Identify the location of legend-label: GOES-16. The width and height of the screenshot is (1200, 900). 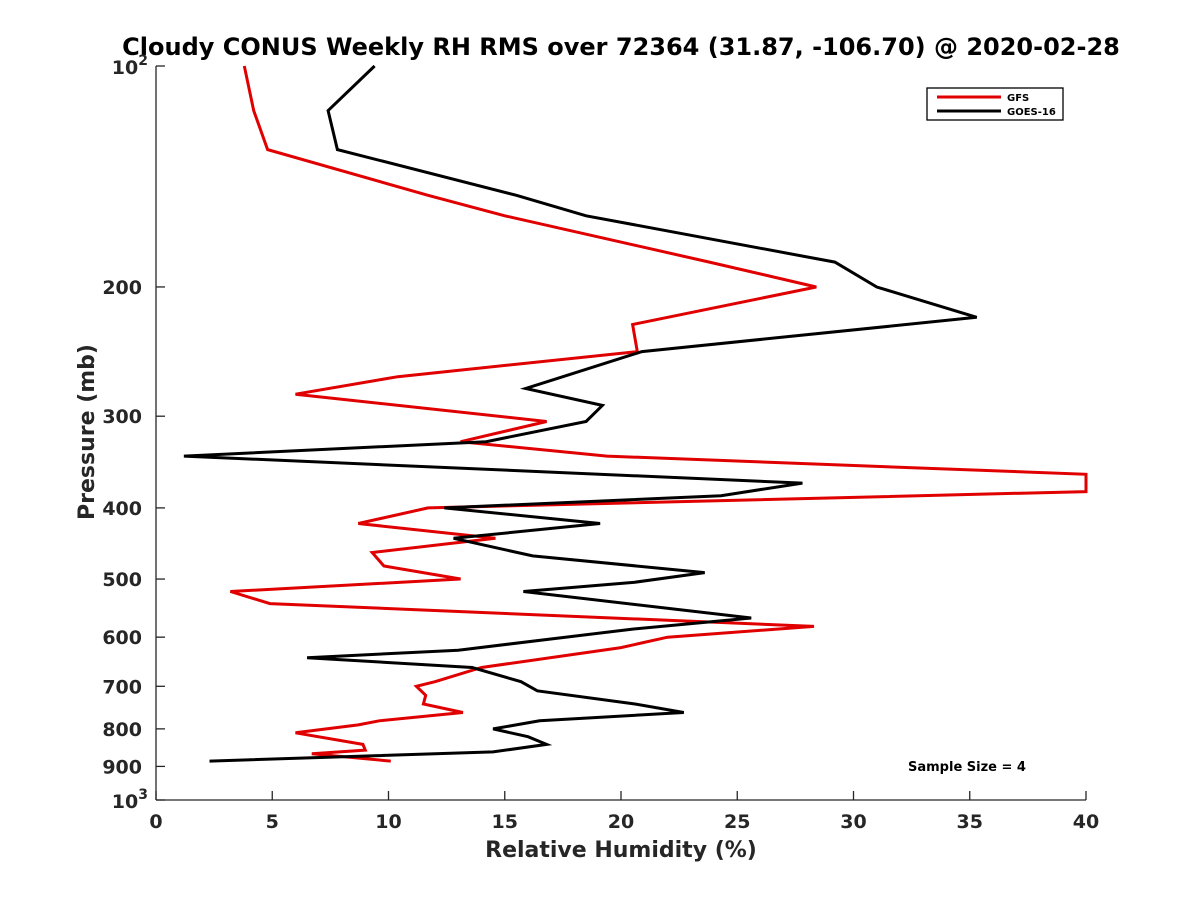
(1031, 112).